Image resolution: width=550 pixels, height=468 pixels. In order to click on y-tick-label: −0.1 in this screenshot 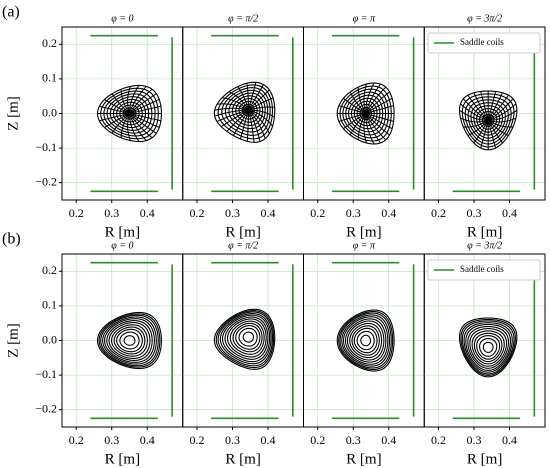, I will do `click(46, 374)`.